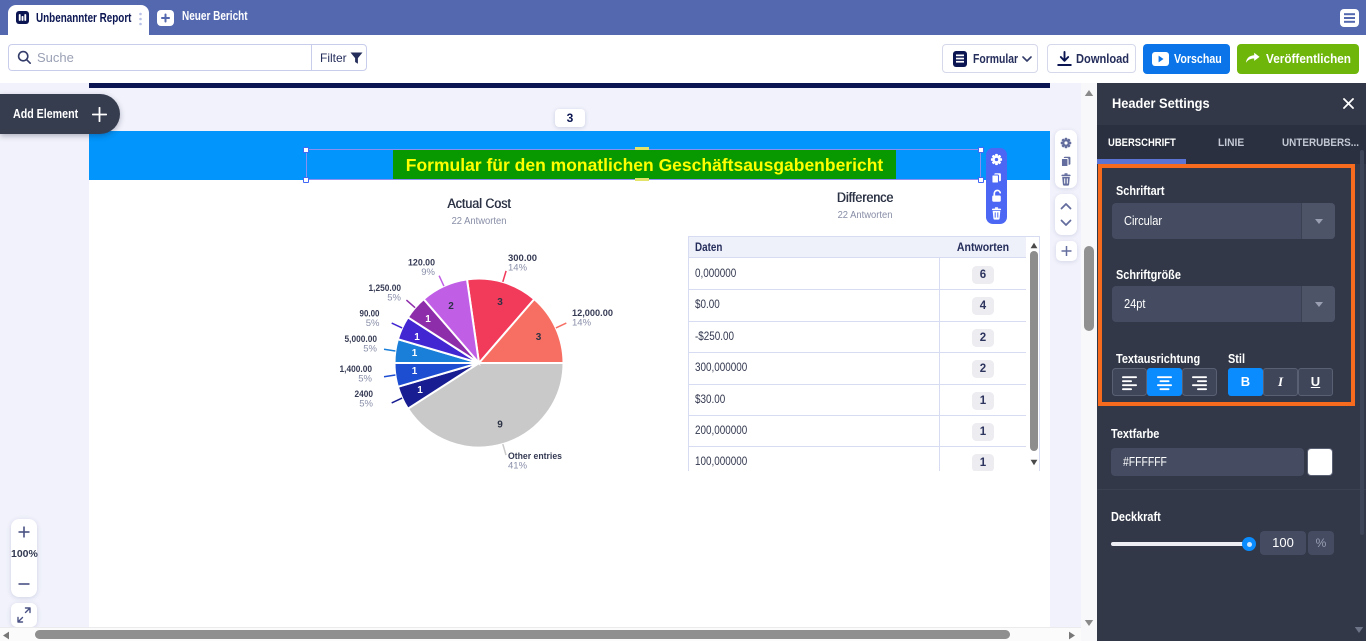  What do you see at coordinates (451, 306) in the screenshot?
I see `svg-text: 2` at bounding box center [451, 306].